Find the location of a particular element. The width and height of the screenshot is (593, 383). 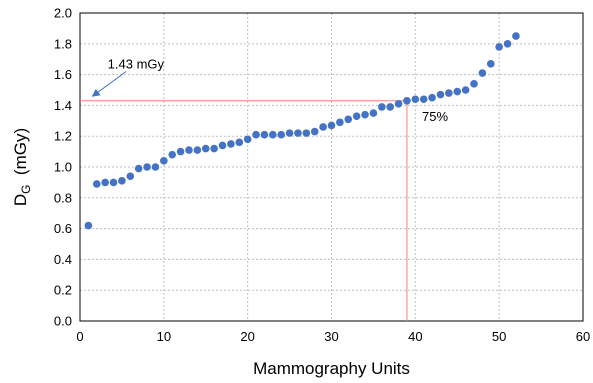

y-axis-label-unit: (mGy) is located at coordinates (20, 156).